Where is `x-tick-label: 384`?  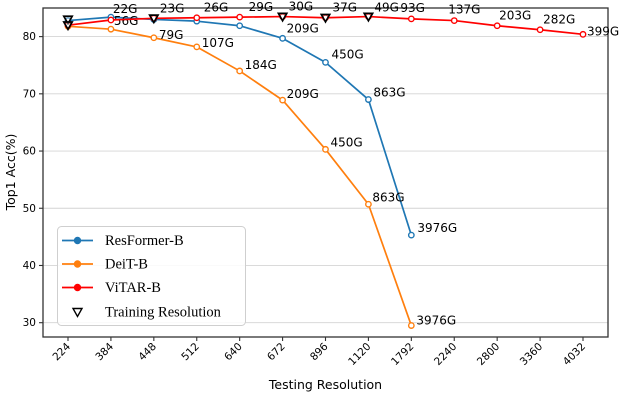
x-tick-label: 384 is located at coordinates (104, 351).